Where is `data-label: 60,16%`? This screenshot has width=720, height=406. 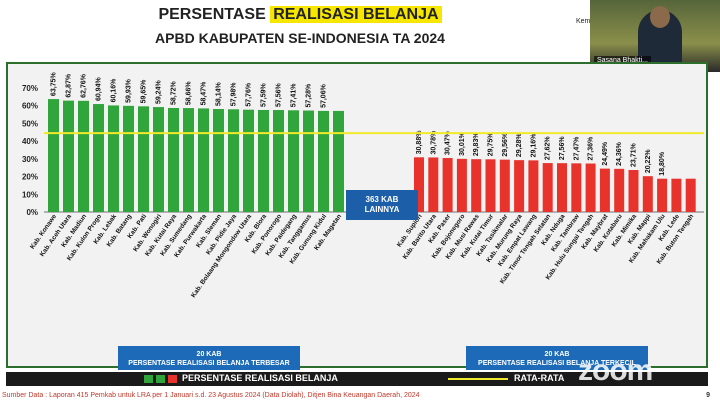
data-label: 60,16% is located at coordinates (114, 90).